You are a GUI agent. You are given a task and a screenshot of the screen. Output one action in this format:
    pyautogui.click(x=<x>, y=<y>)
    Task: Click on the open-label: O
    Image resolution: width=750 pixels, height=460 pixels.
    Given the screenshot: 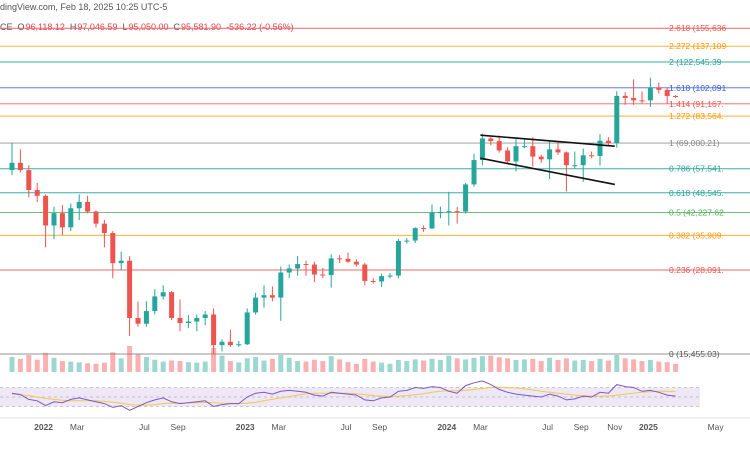 What is the action you would take?
    pyautogui.click(x=21, y=27)
    